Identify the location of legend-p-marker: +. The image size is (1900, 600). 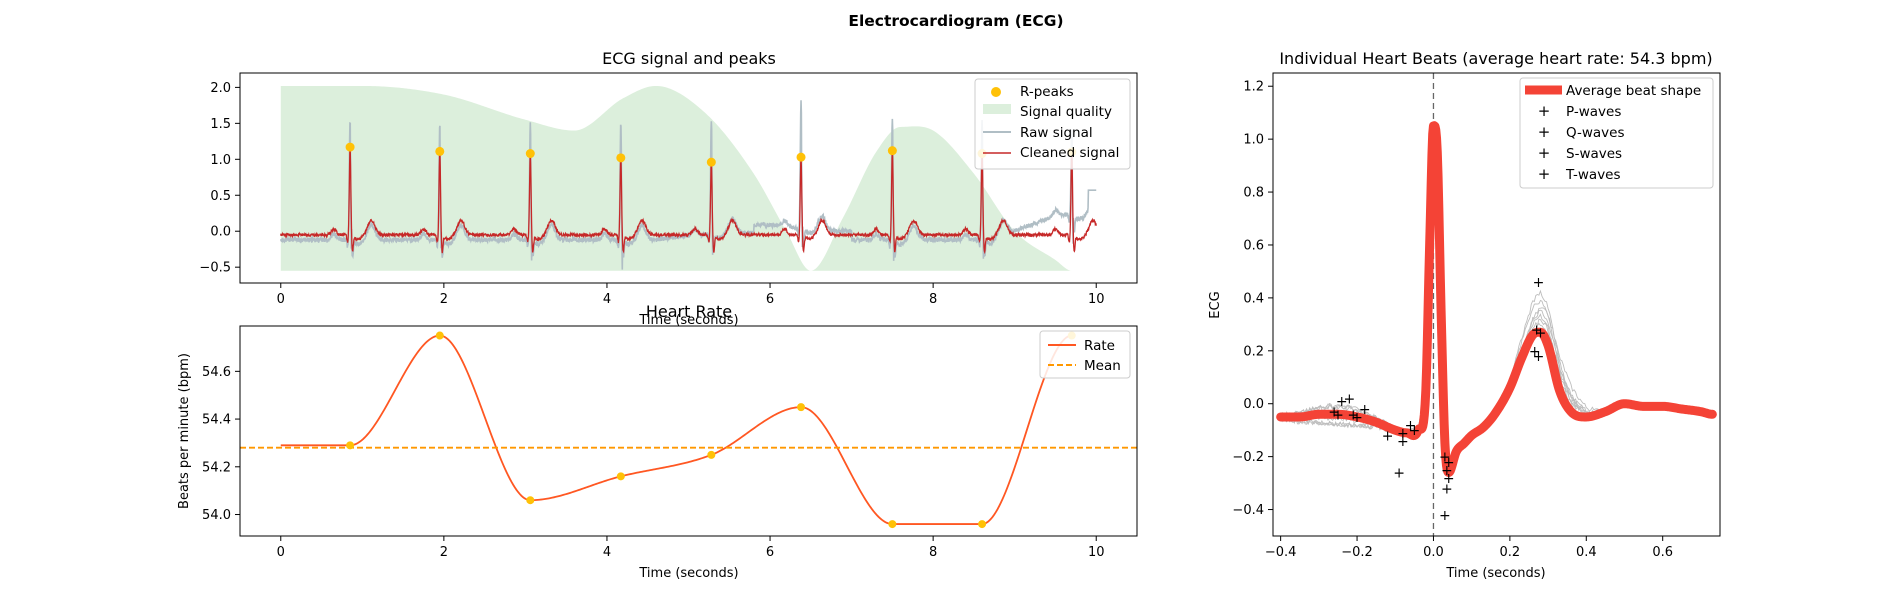
(1544, 111).